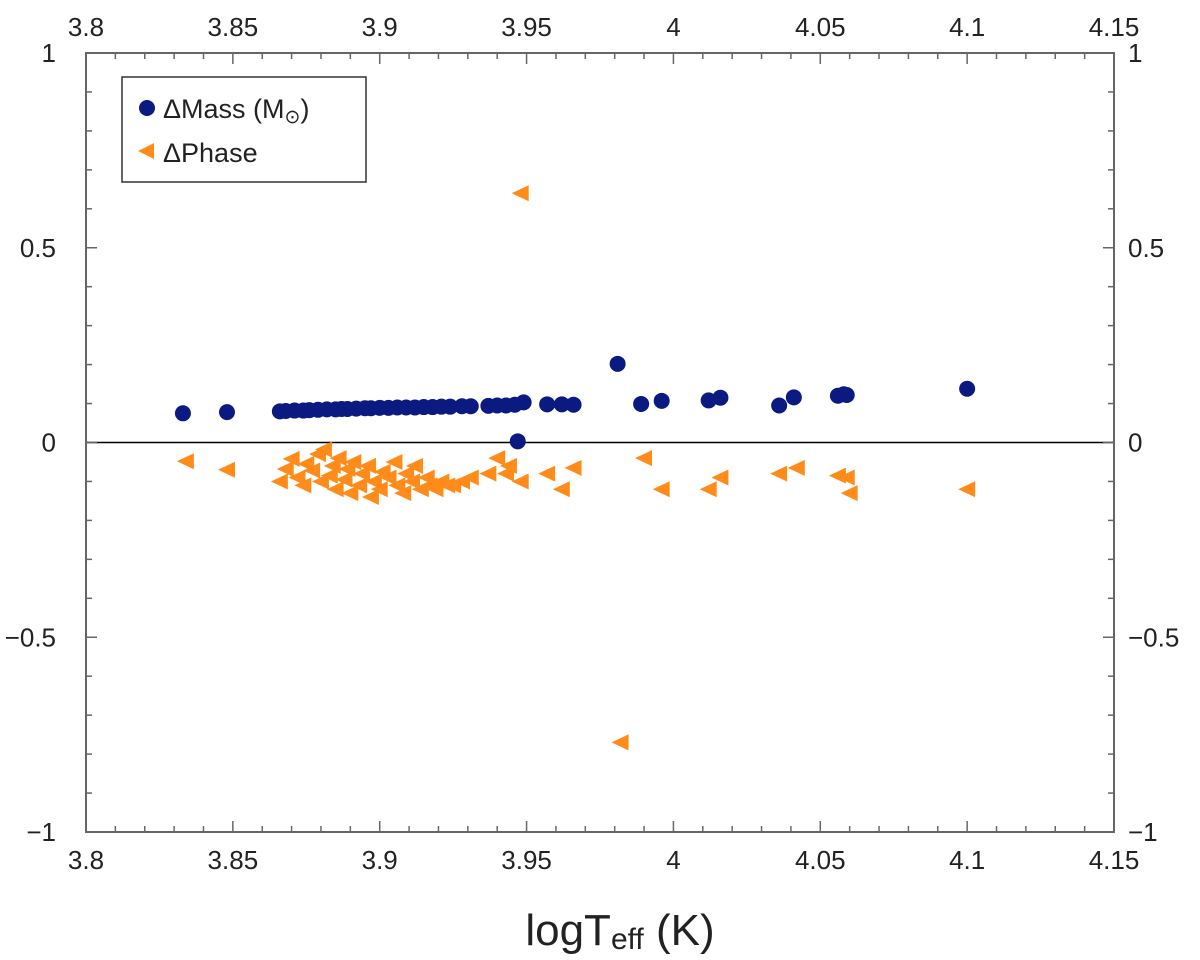 This screenshot has height=960, width=1200. I want to click on y-tick-label-right: −0.5, so click(1153, 637).